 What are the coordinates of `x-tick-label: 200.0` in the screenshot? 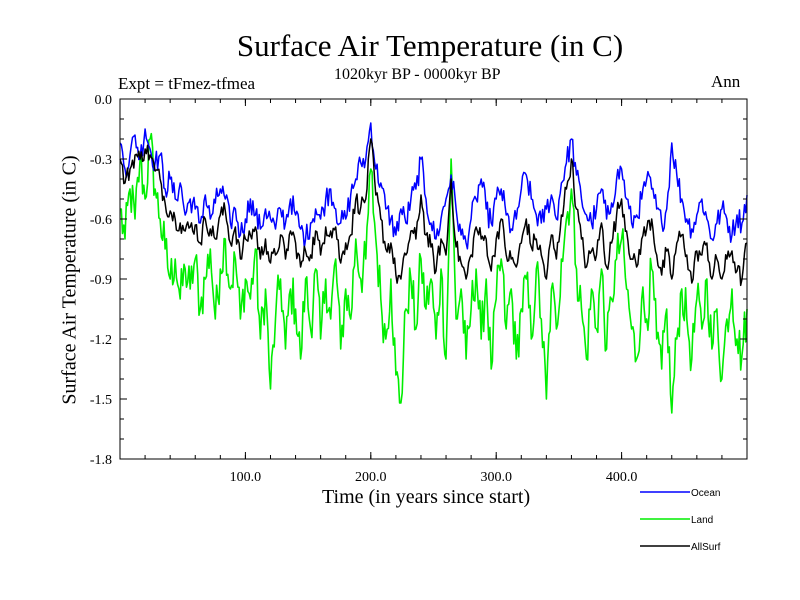 It's located at (371, 477).